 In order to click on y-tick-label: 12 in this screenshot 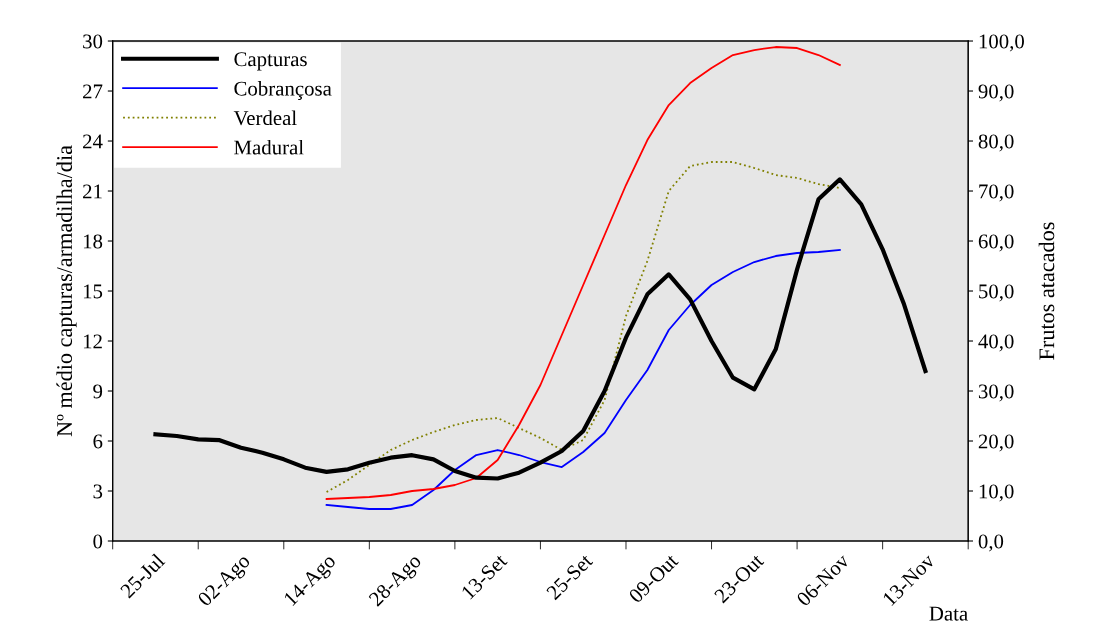, I will do `click(92, 341)`.